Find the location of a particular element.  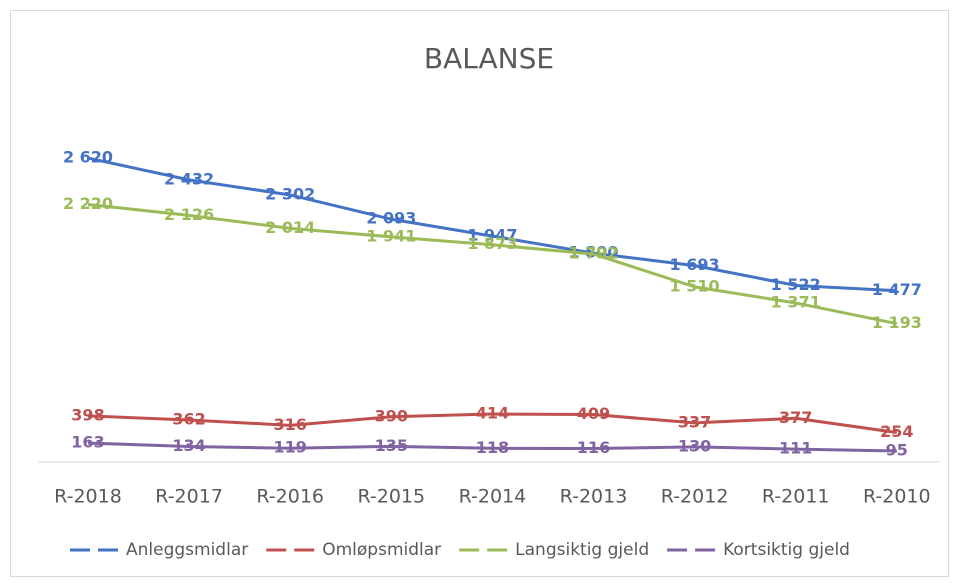

legend-label: Omløpsmidlar is located at coordinates (381, 550).